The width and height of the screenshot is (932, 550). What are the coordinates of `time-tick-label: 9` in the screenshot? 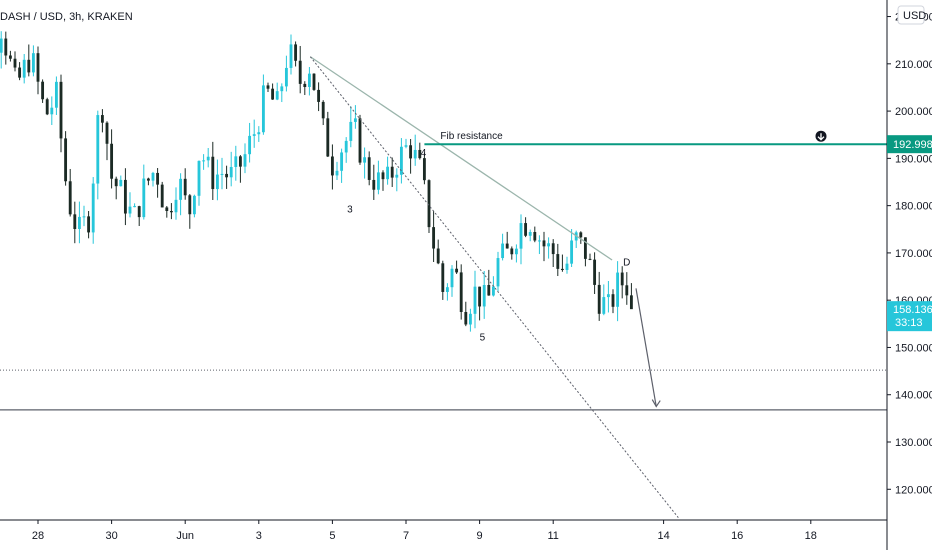 It's located at (480, 536).